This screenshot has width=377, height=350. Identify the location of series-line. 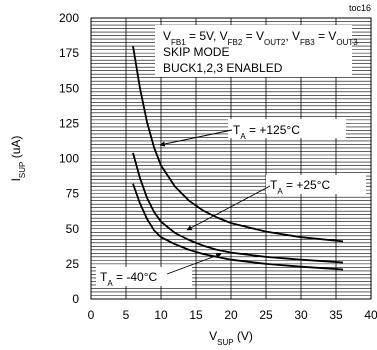
(238, 227).